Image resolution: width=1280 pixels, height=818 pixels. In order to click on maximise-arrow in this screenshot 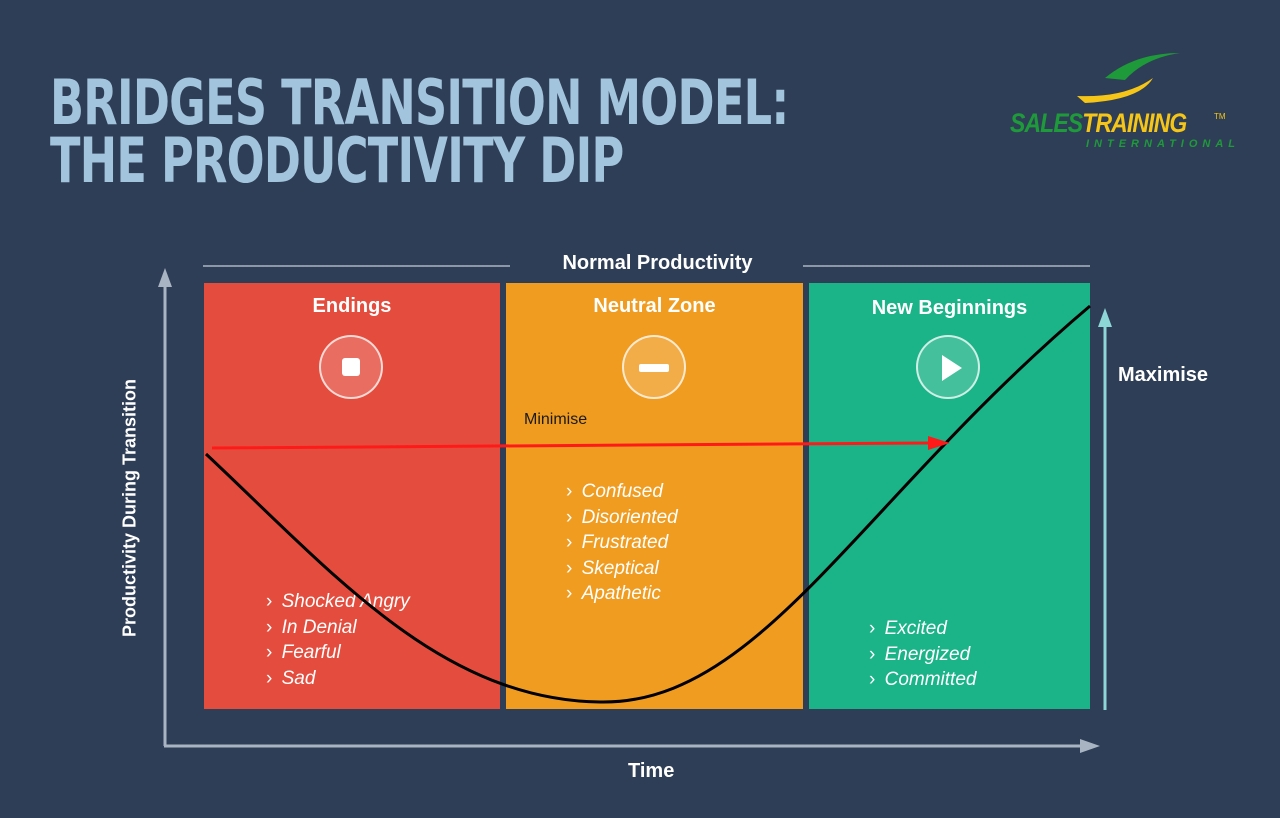, I will do `click(1105, 509)`.